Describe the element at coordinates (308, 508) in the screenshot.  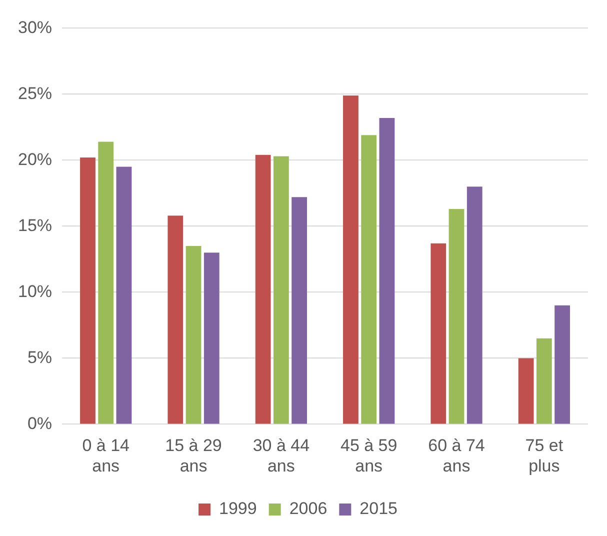
I see `legend-label: 2006` at that location.